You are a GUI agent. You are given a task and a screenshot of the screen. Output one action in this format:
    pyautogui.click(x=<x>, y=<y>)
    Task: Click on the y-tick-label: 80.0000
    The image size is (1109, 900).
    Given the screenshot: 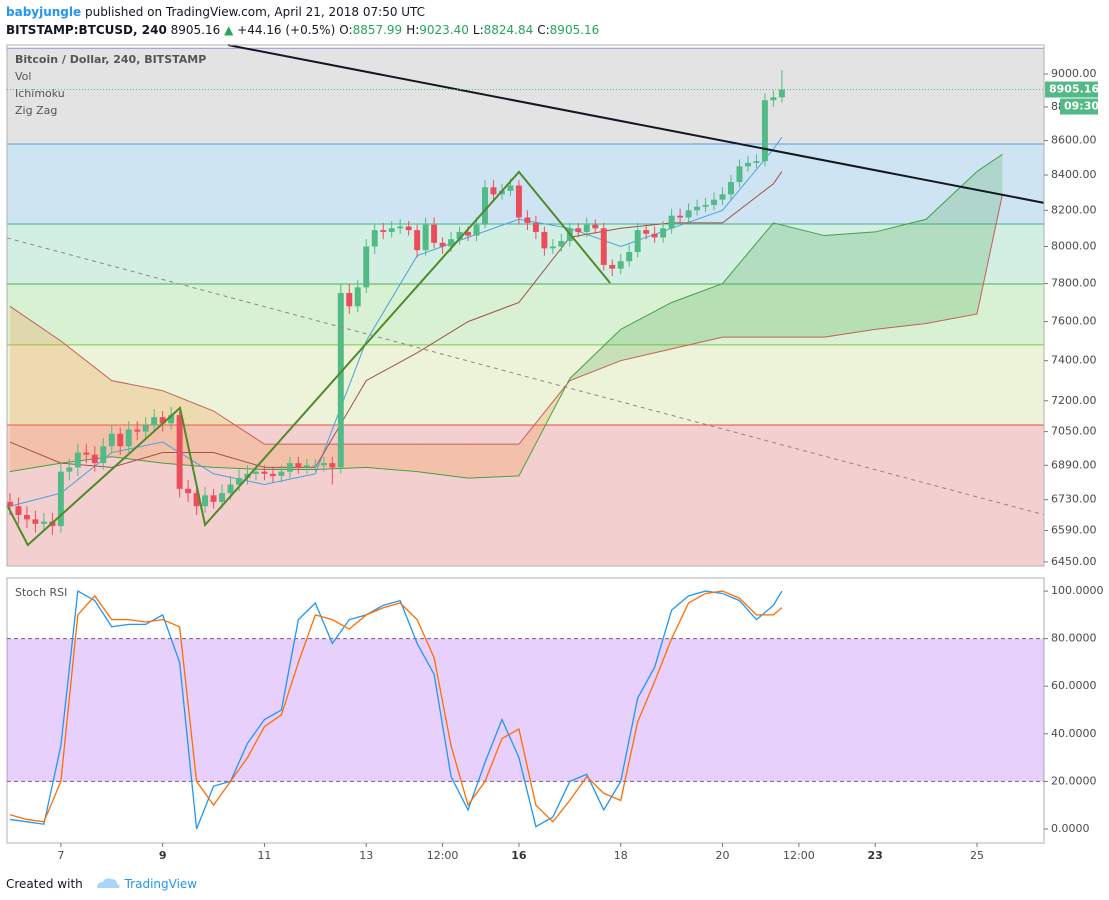 What is the action you would take?
    pyautogui.click(x=1074, y=638)
    